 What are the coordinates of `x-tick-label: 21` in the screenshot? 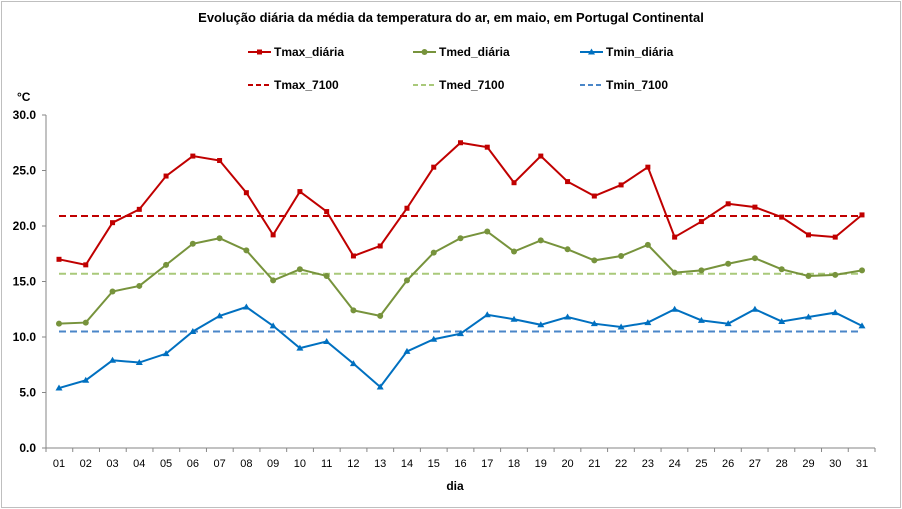 It's located at (594, 464).